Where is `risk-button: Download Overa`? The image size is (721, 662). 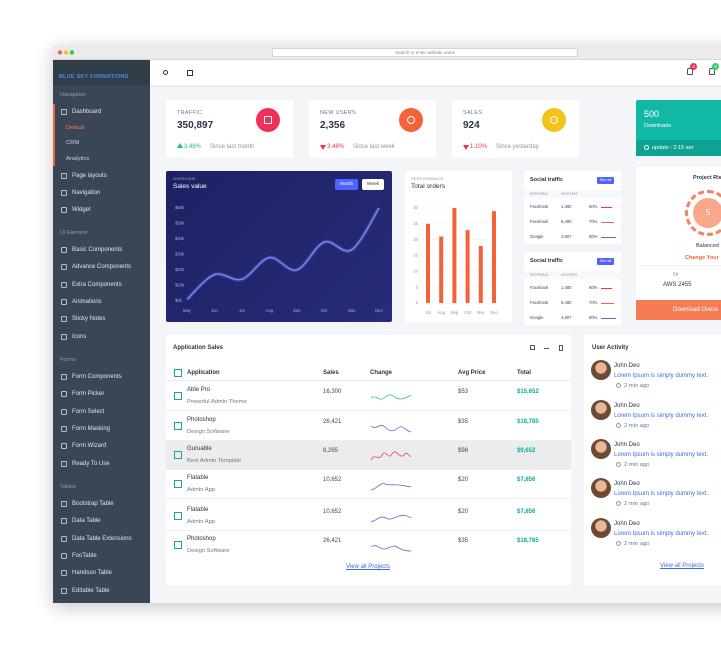
risk-button: Download Overa is located at coordinates (695, 310).